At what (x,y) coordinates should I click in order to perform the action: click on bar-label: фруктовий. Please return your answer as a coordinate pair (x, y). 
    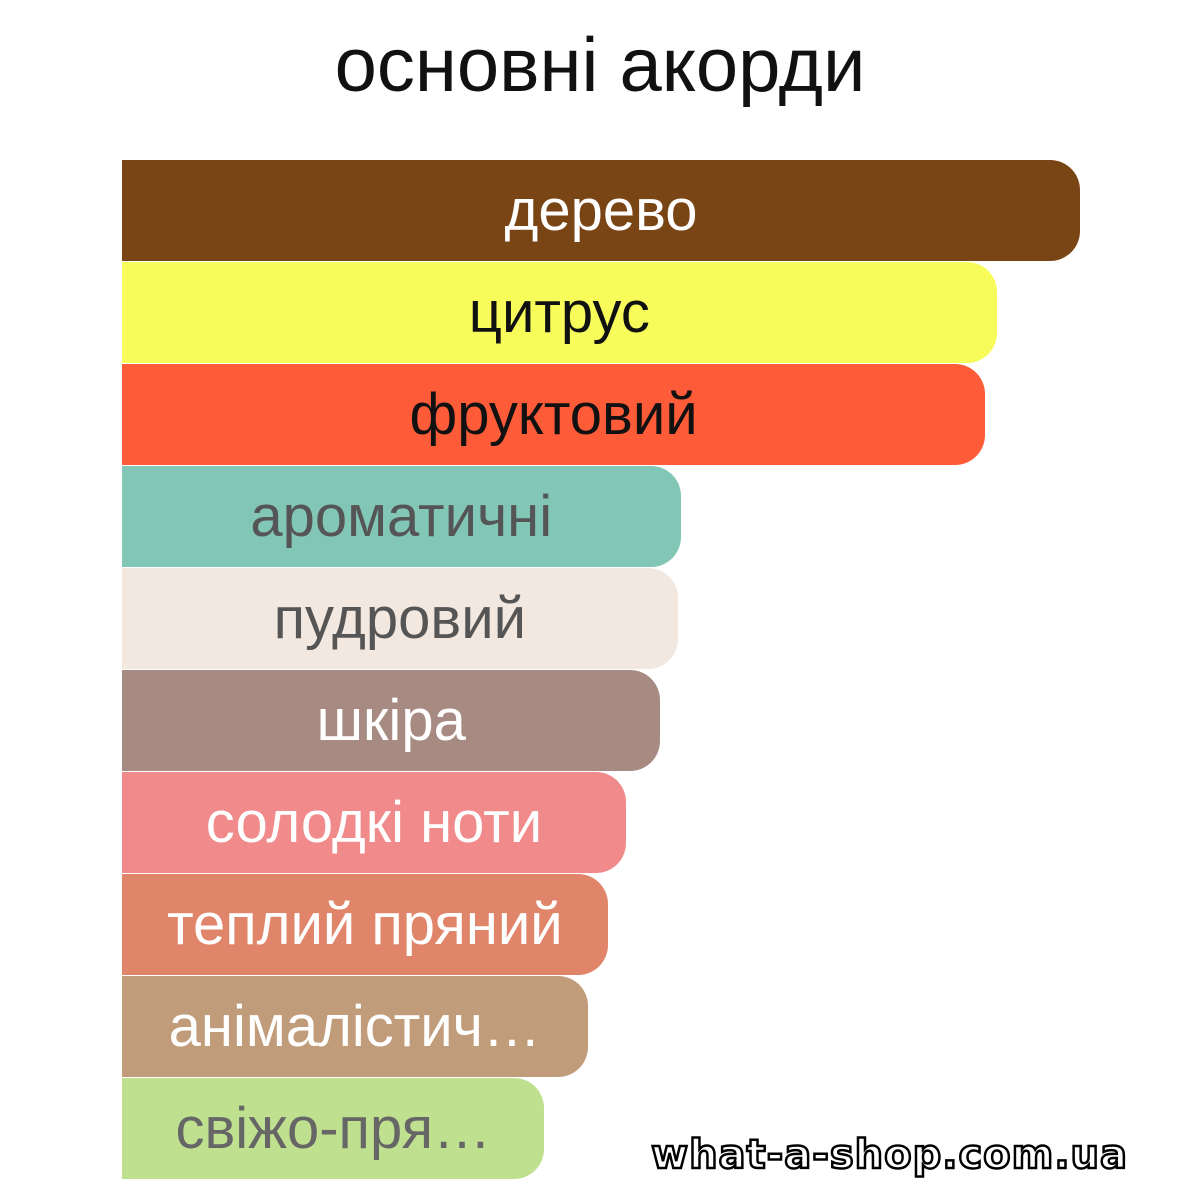
    Looking at the image, I should click on (553, 414).